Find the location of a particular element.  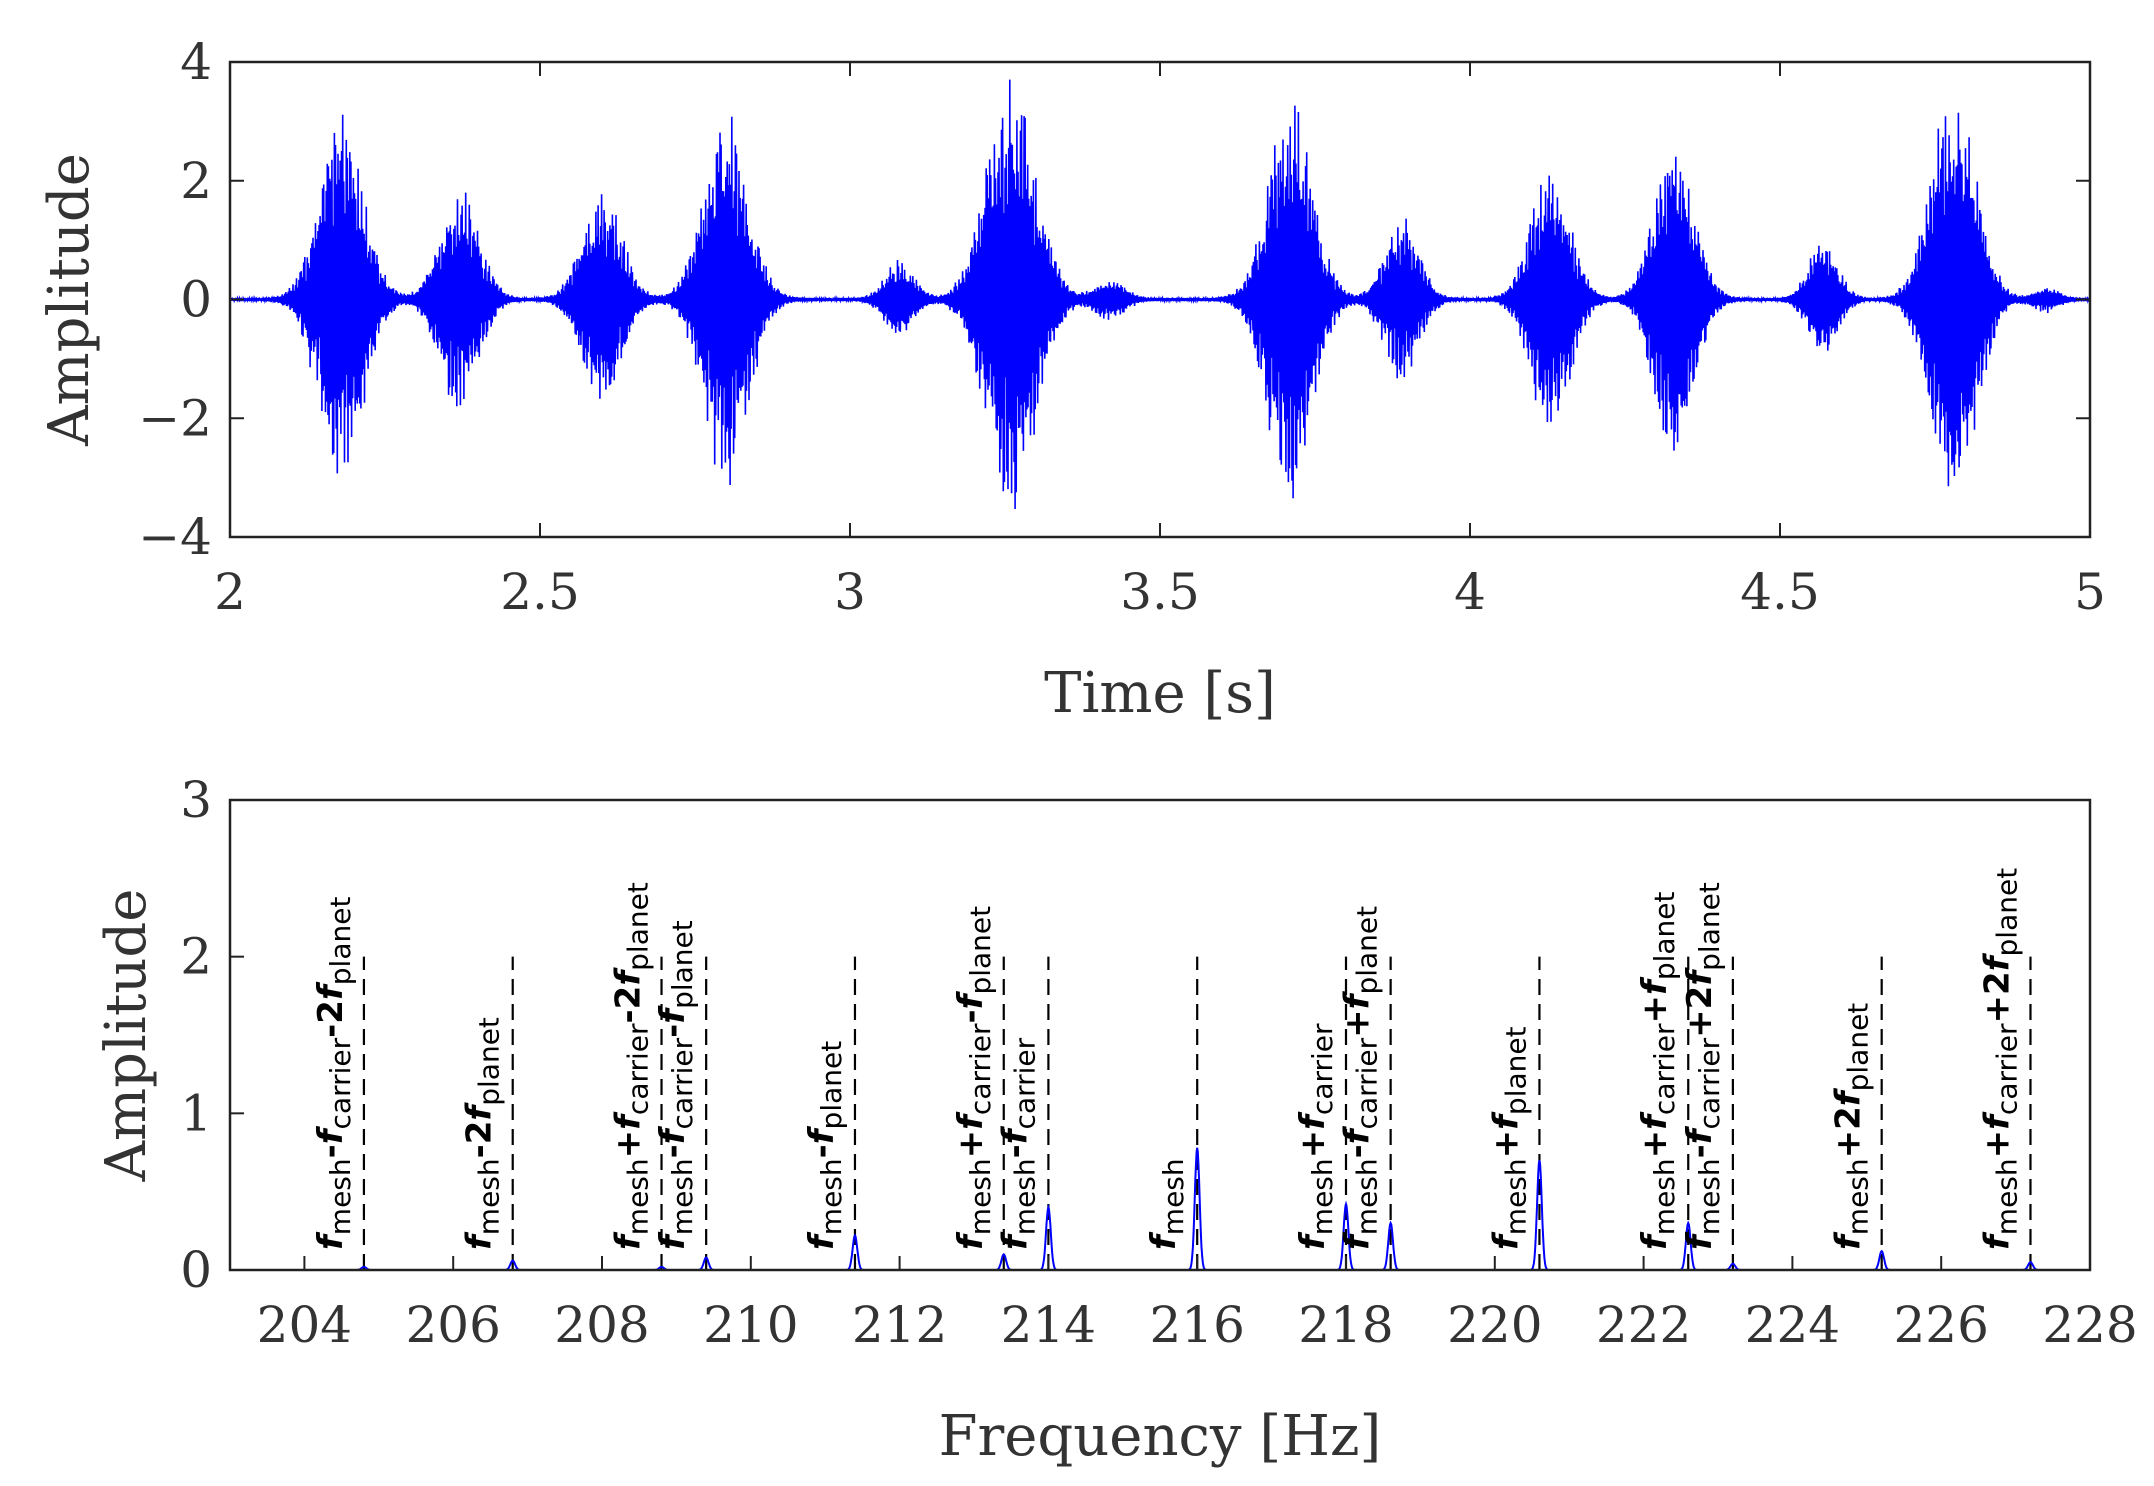

x-tick-label: 216 is located at coordinates (1196, 1325).